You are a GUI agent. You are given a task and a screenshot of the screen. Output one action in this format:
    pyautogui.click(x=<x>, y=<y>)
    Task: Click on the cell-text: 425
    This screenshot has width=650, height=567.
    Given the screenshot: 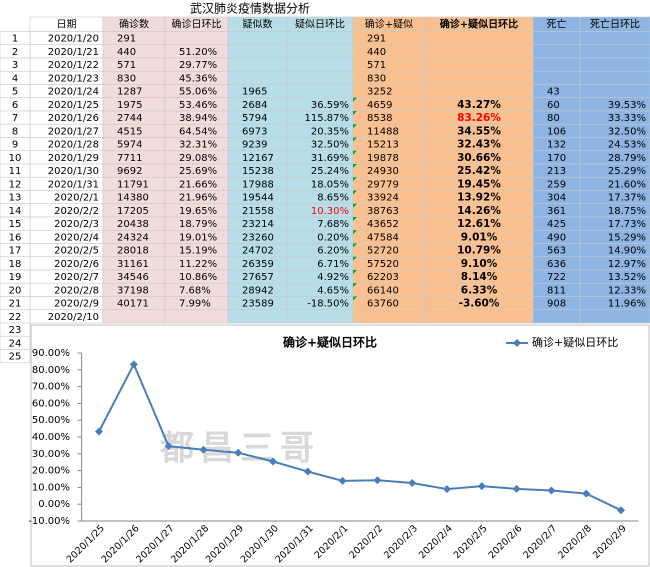 What is the action you would take?
    pyautogui.click(x=556, y=224)
    